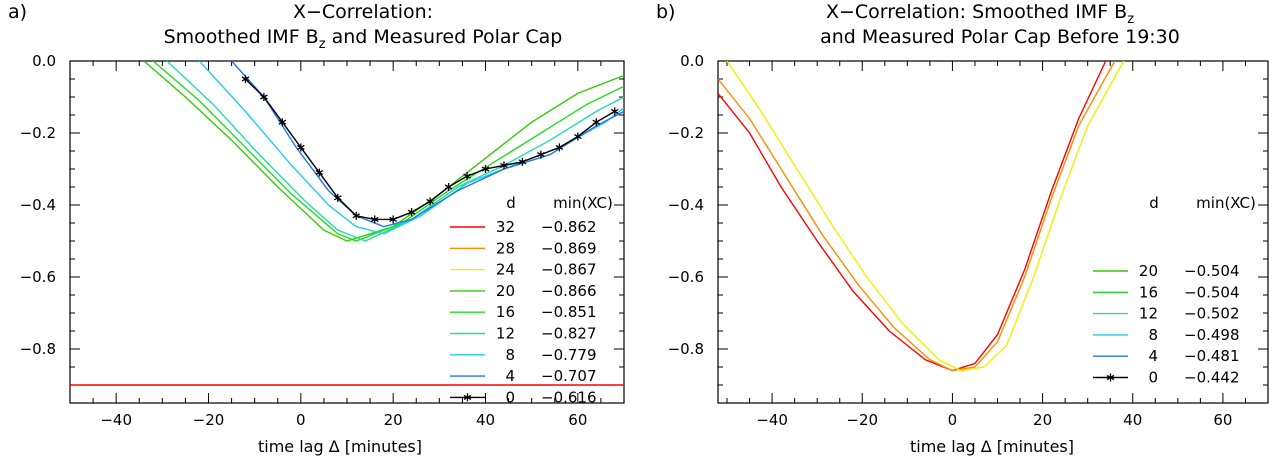  I want to click on panel-a-title-line2: Smoothed IMF Bz and Measured Polar Cap, so click(363, 39).